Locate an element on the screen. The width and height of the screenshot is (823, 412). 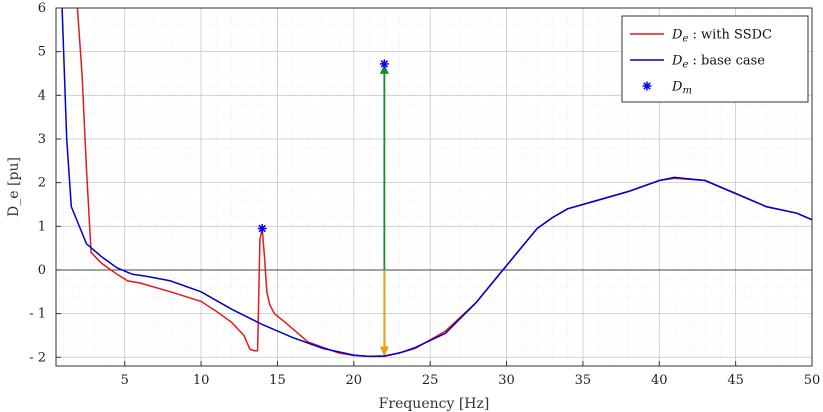
y-tick-label: 0 is located at coordinates (42, 270).